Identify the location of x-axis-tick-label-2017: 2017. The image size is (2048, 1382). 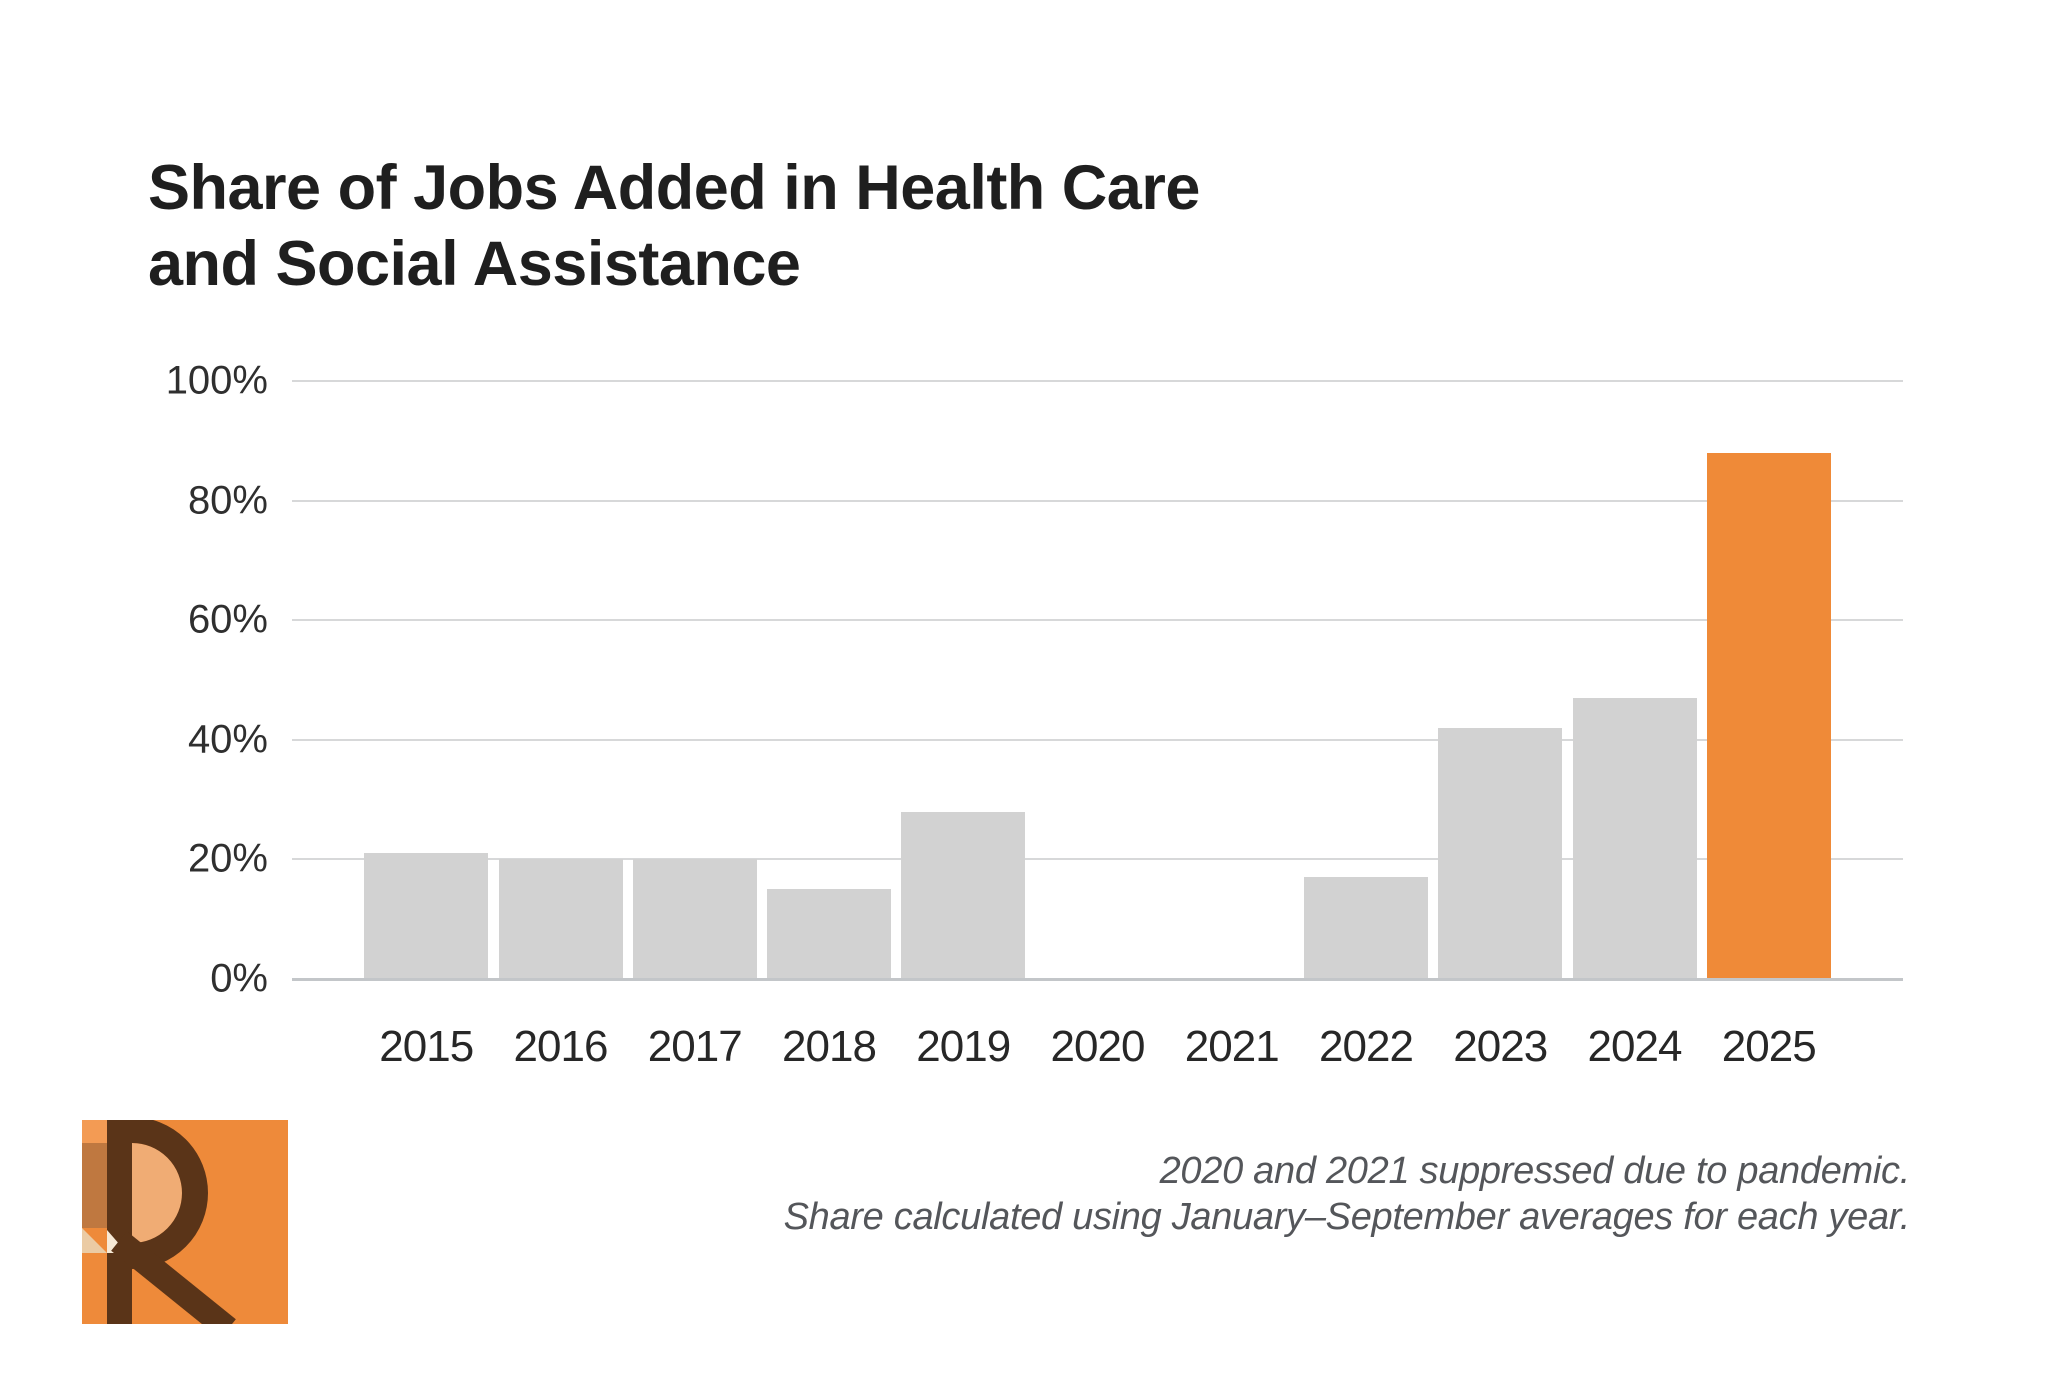
(695, 1046).